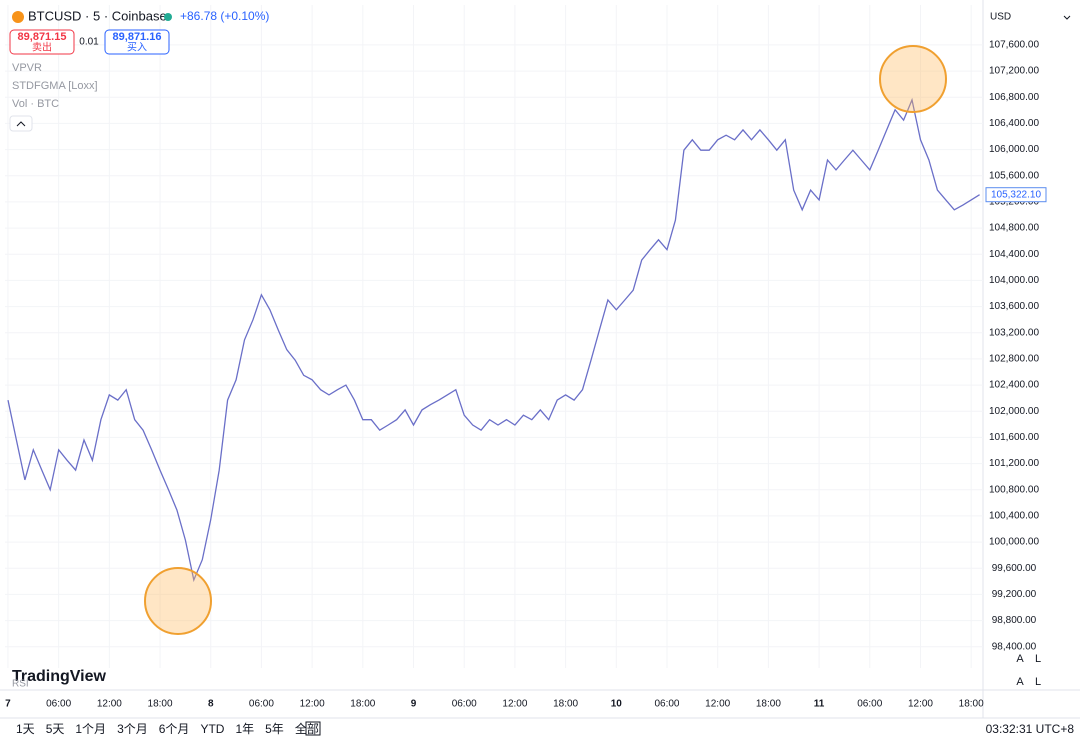 The width and height of the screenshot is (1080, 741). Describe the element at coordinates (89, 42) in the screenshot. I see `spread: 0.01` at that location.